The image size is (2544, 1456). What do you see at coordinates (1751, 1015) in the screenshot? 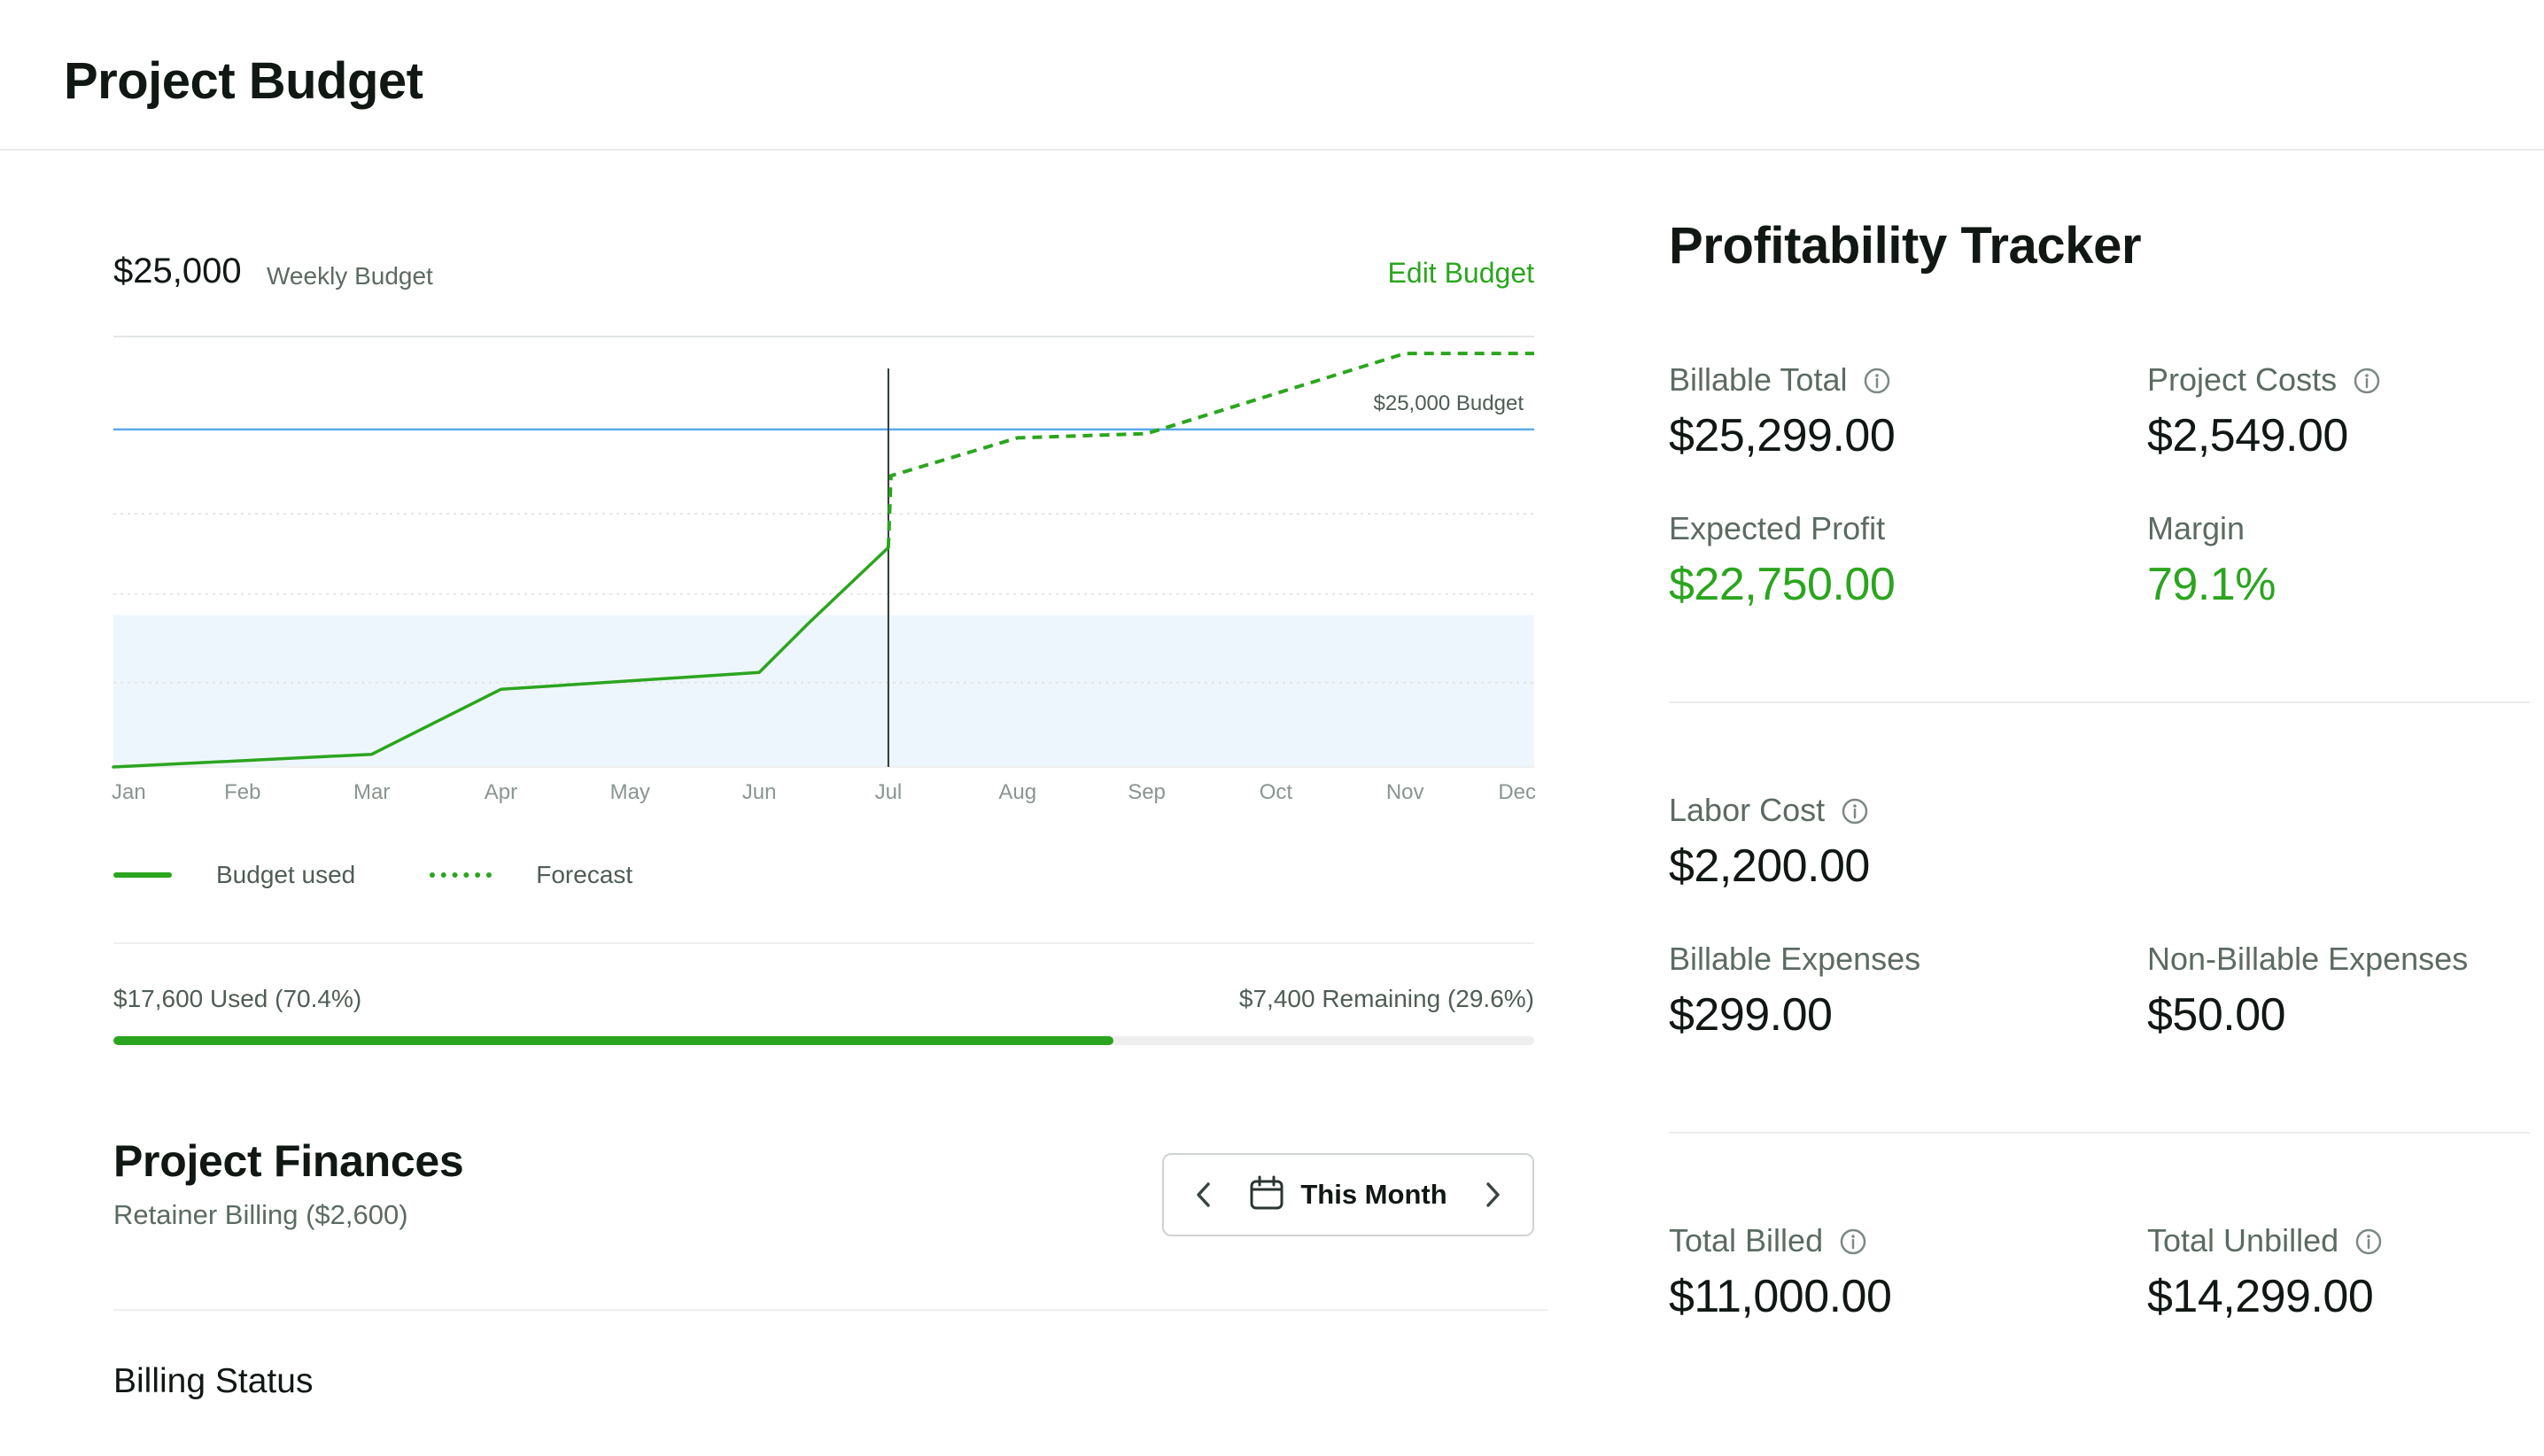
I see `metric-value: $299.00` at bounding box center [1751, 1015].